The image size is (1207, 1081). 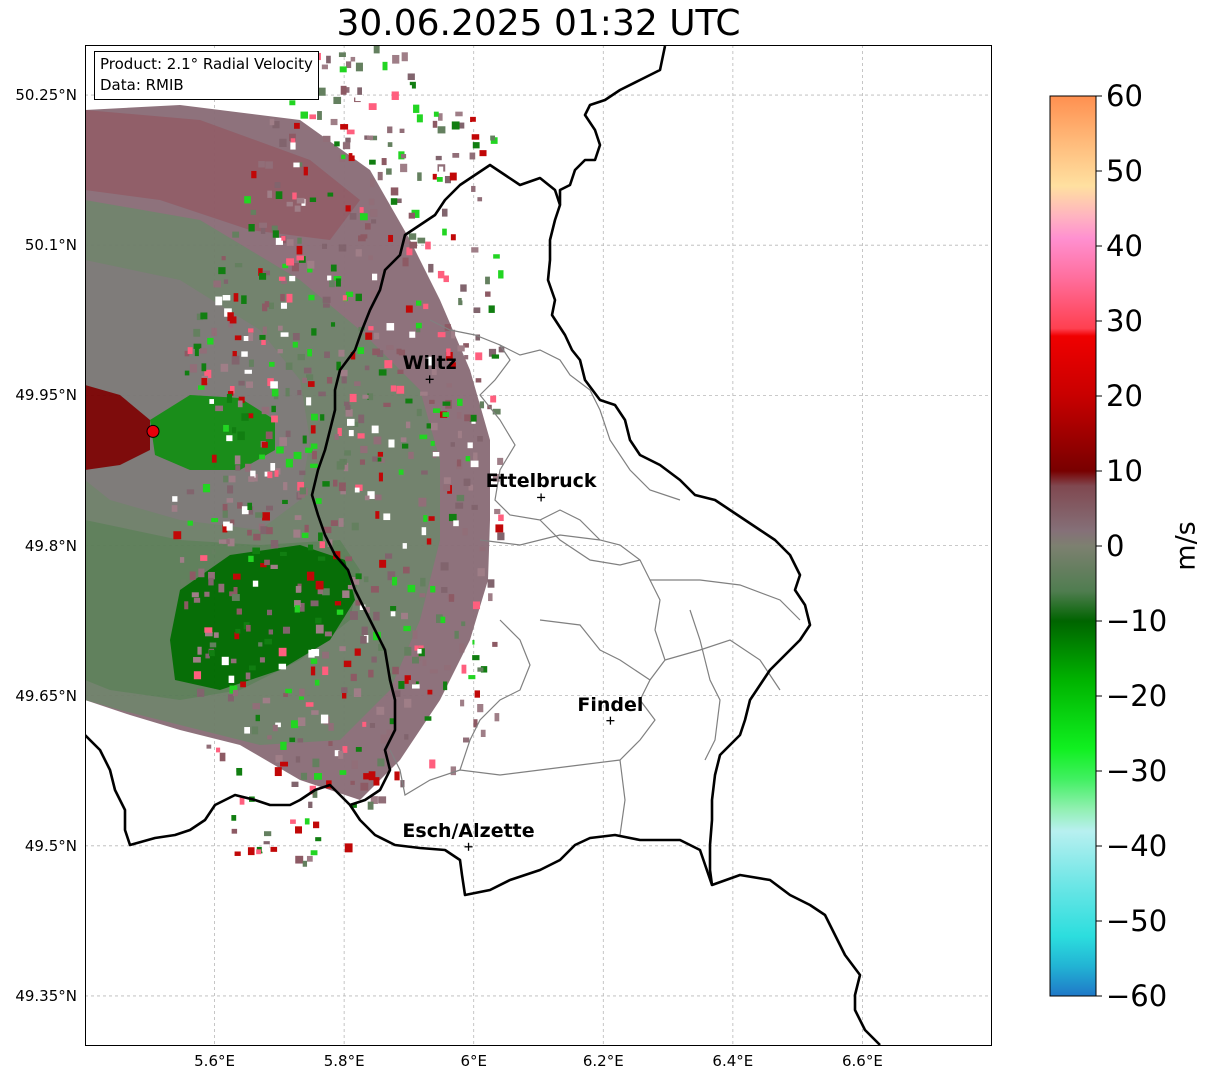 What do you see at coordinates (862, 1061) in the screenshot?
I see `lon-tick-label: 6.6°E` at bounding box center [862, 1061].